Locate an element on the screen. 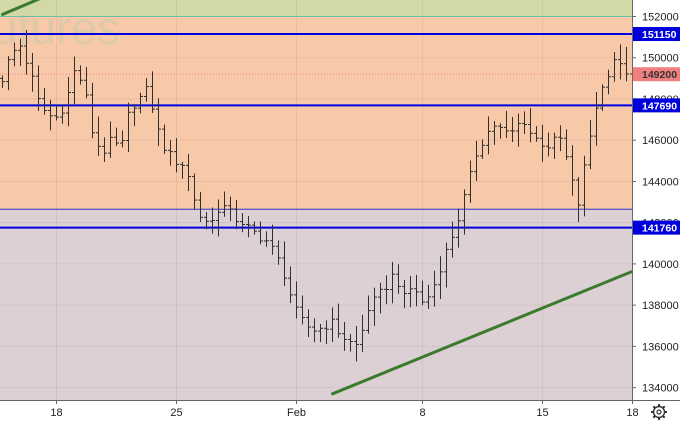 The width and height of the screenshot is (680, 424). current-price-text: 149200 is located at coordinates (659, 75).